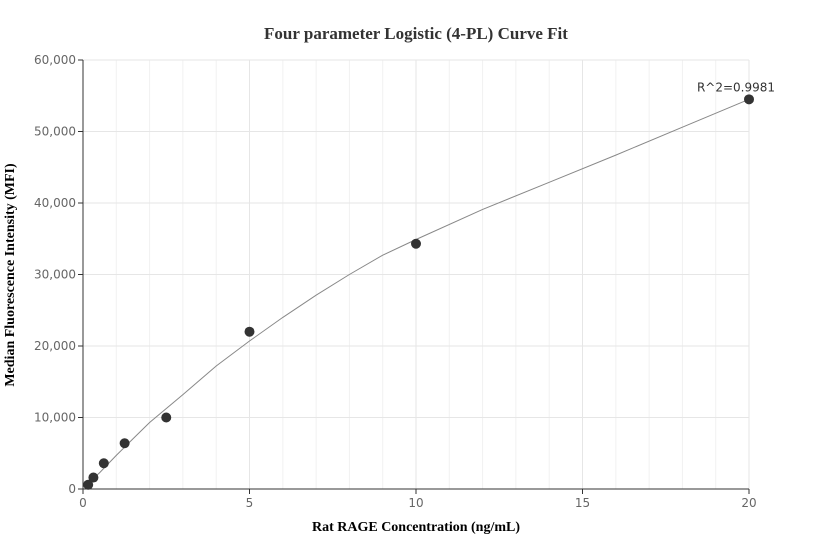 The width and height of the screenshot is (832, 560). What do you see at coordinates (415, 503) in the screenshot?
I see `x-tick-label: 10` at bounding box center [415, 503].